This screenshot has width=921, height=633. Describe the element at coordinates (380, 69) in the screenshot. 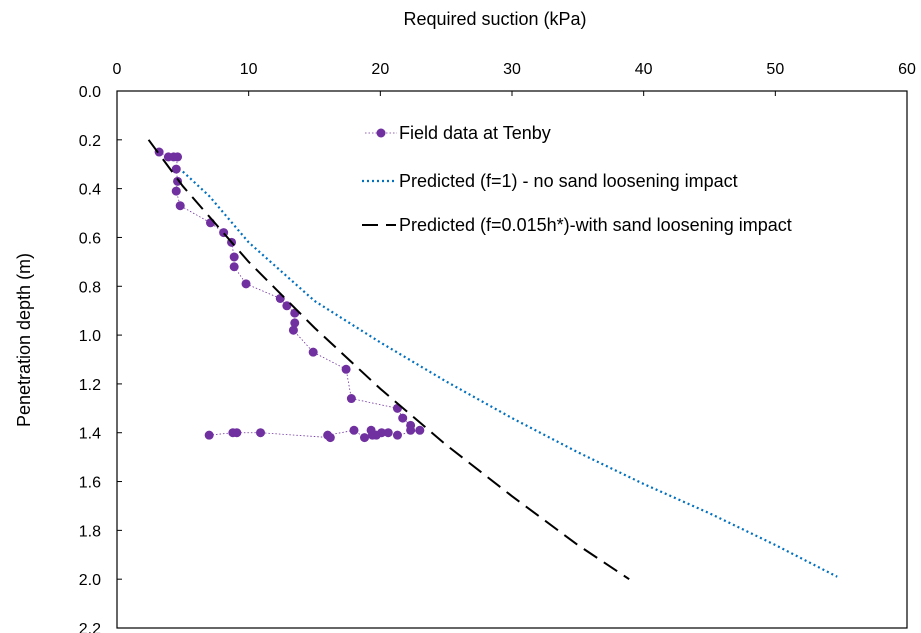

I see `x-tick-label: 20` at that location.